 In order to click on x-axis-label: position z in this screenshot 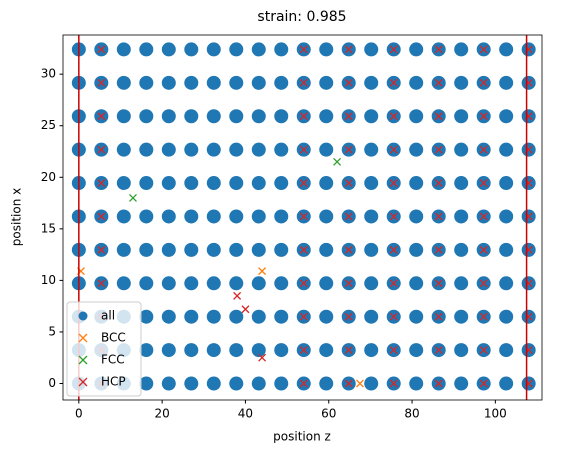, I will do `click(302, 437)`.